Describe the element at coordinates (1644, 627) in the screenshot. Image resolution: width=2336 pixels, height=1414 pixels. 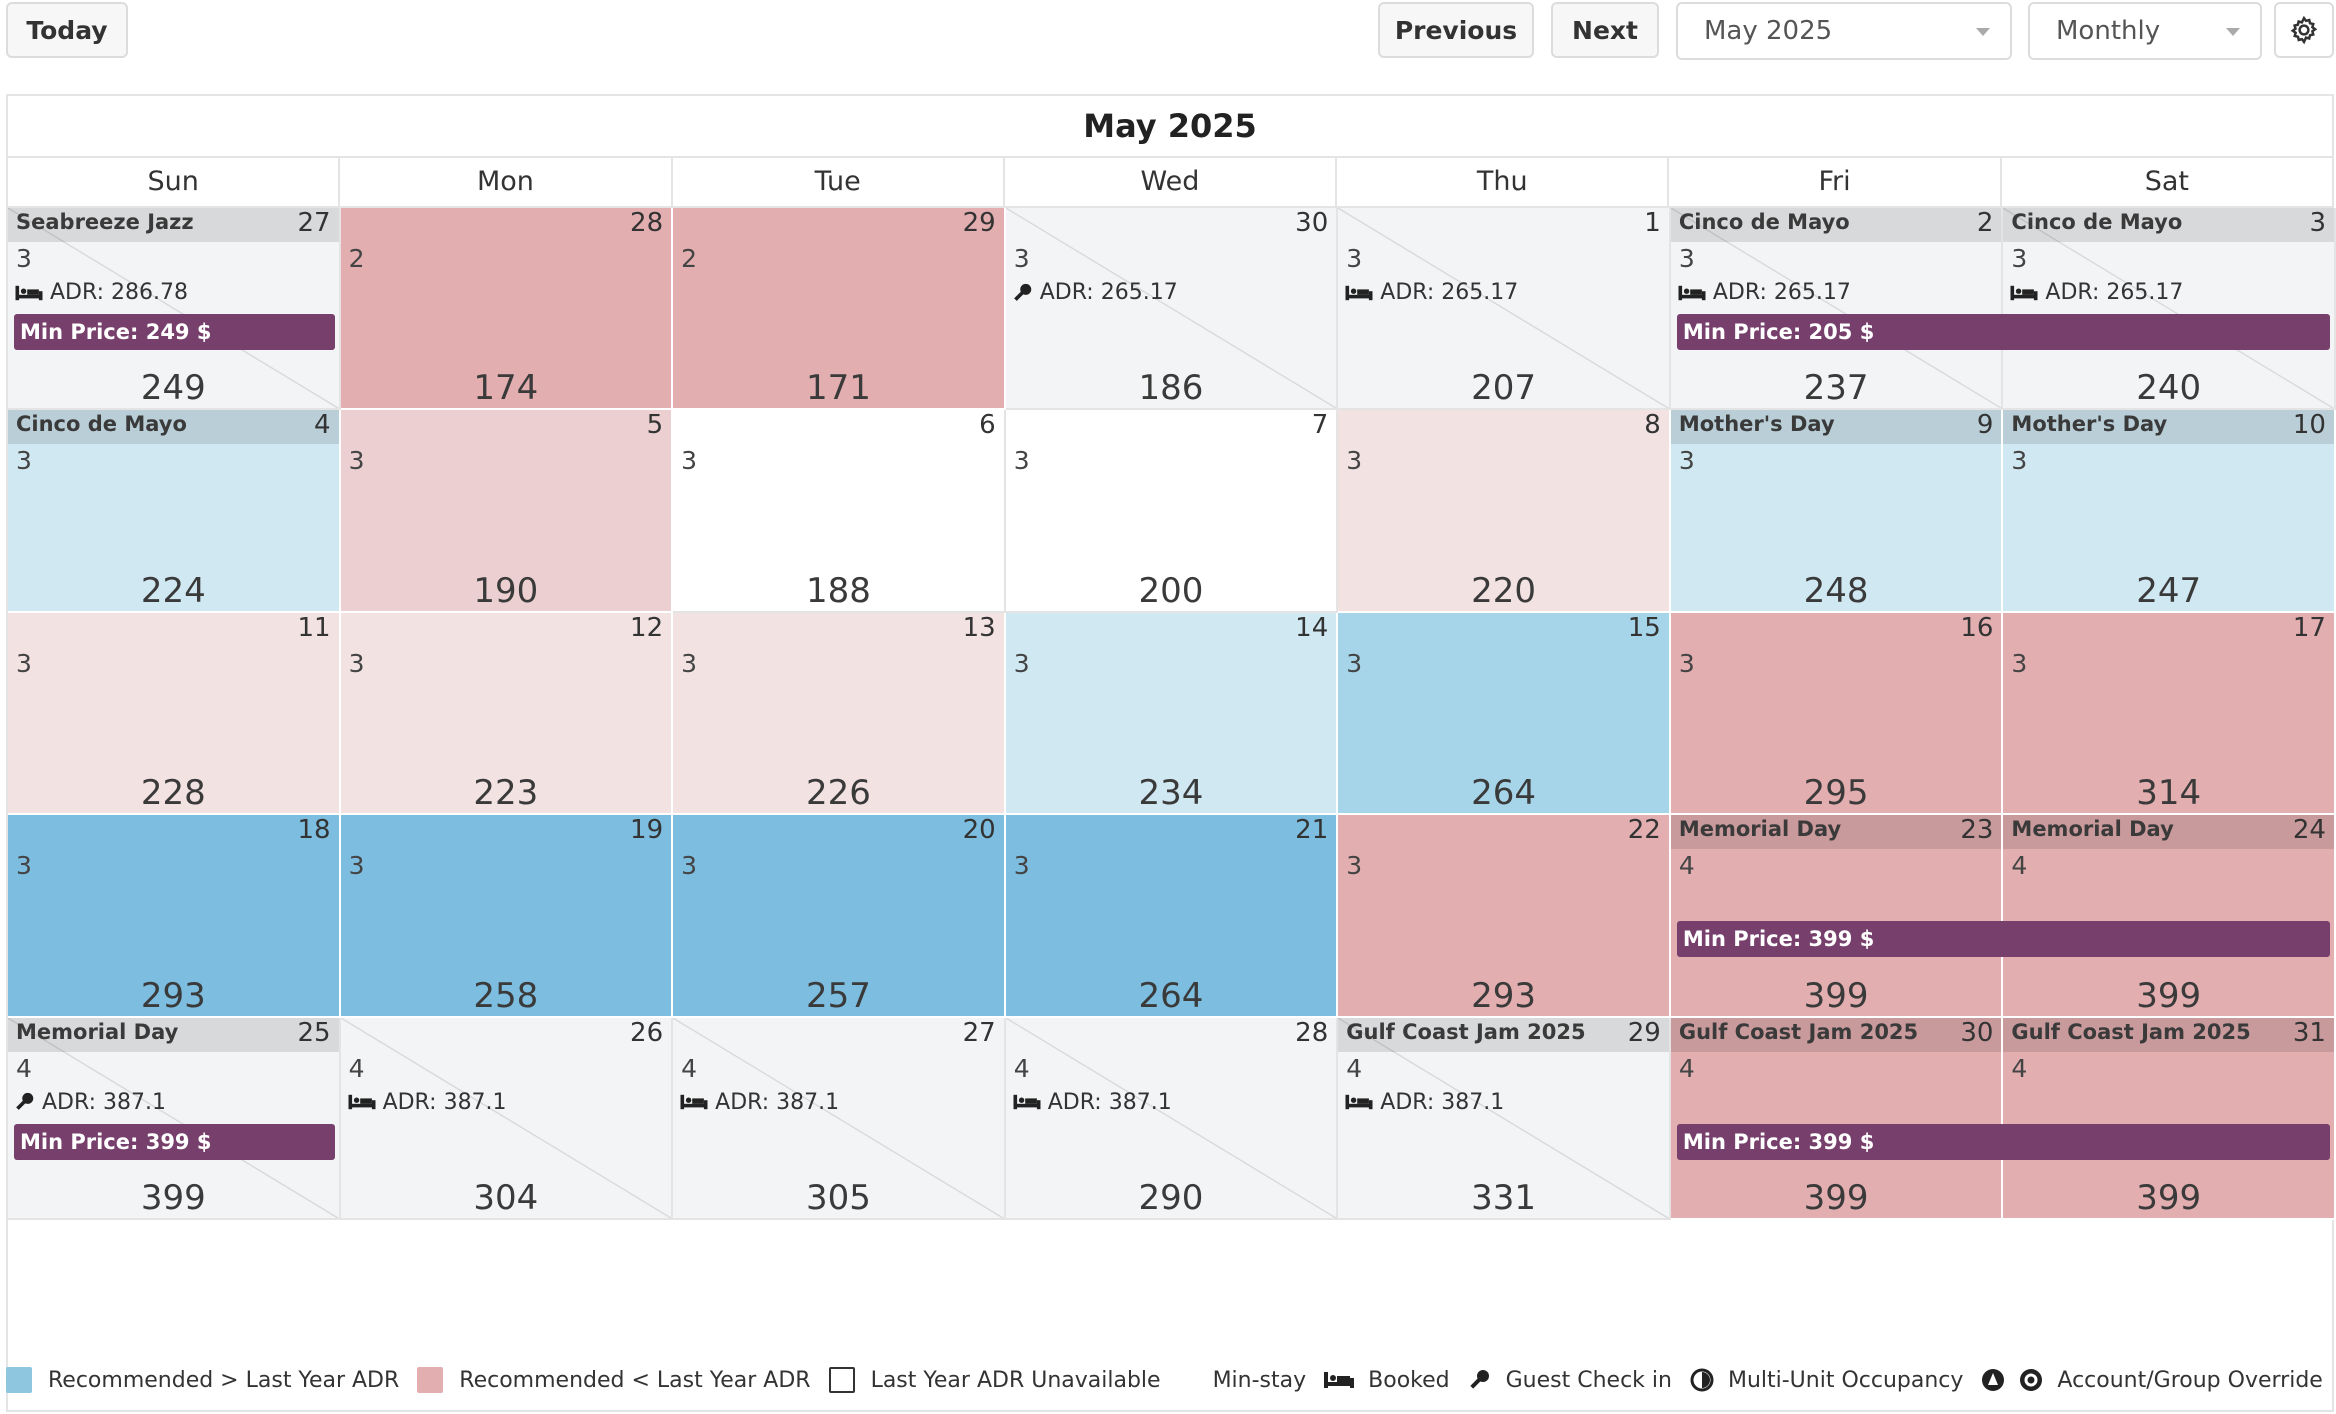
I see `day-number: 15` at that location.